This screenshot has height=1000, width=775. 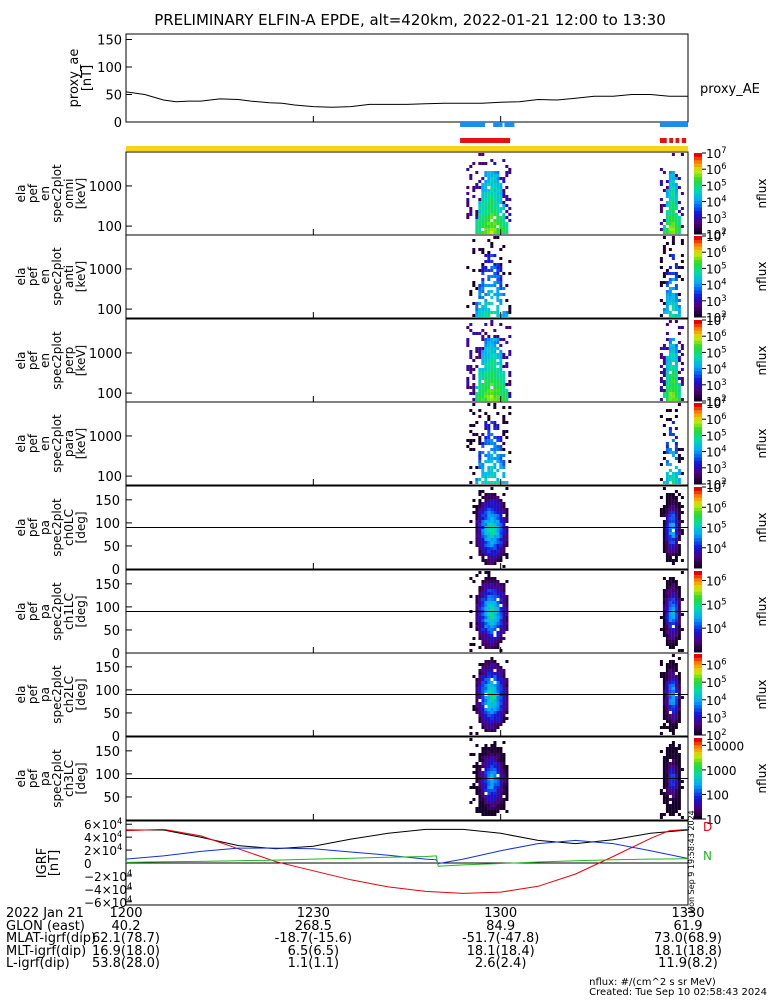 I want to click on panel-ylabel: anti, so click(x=69, y=276).